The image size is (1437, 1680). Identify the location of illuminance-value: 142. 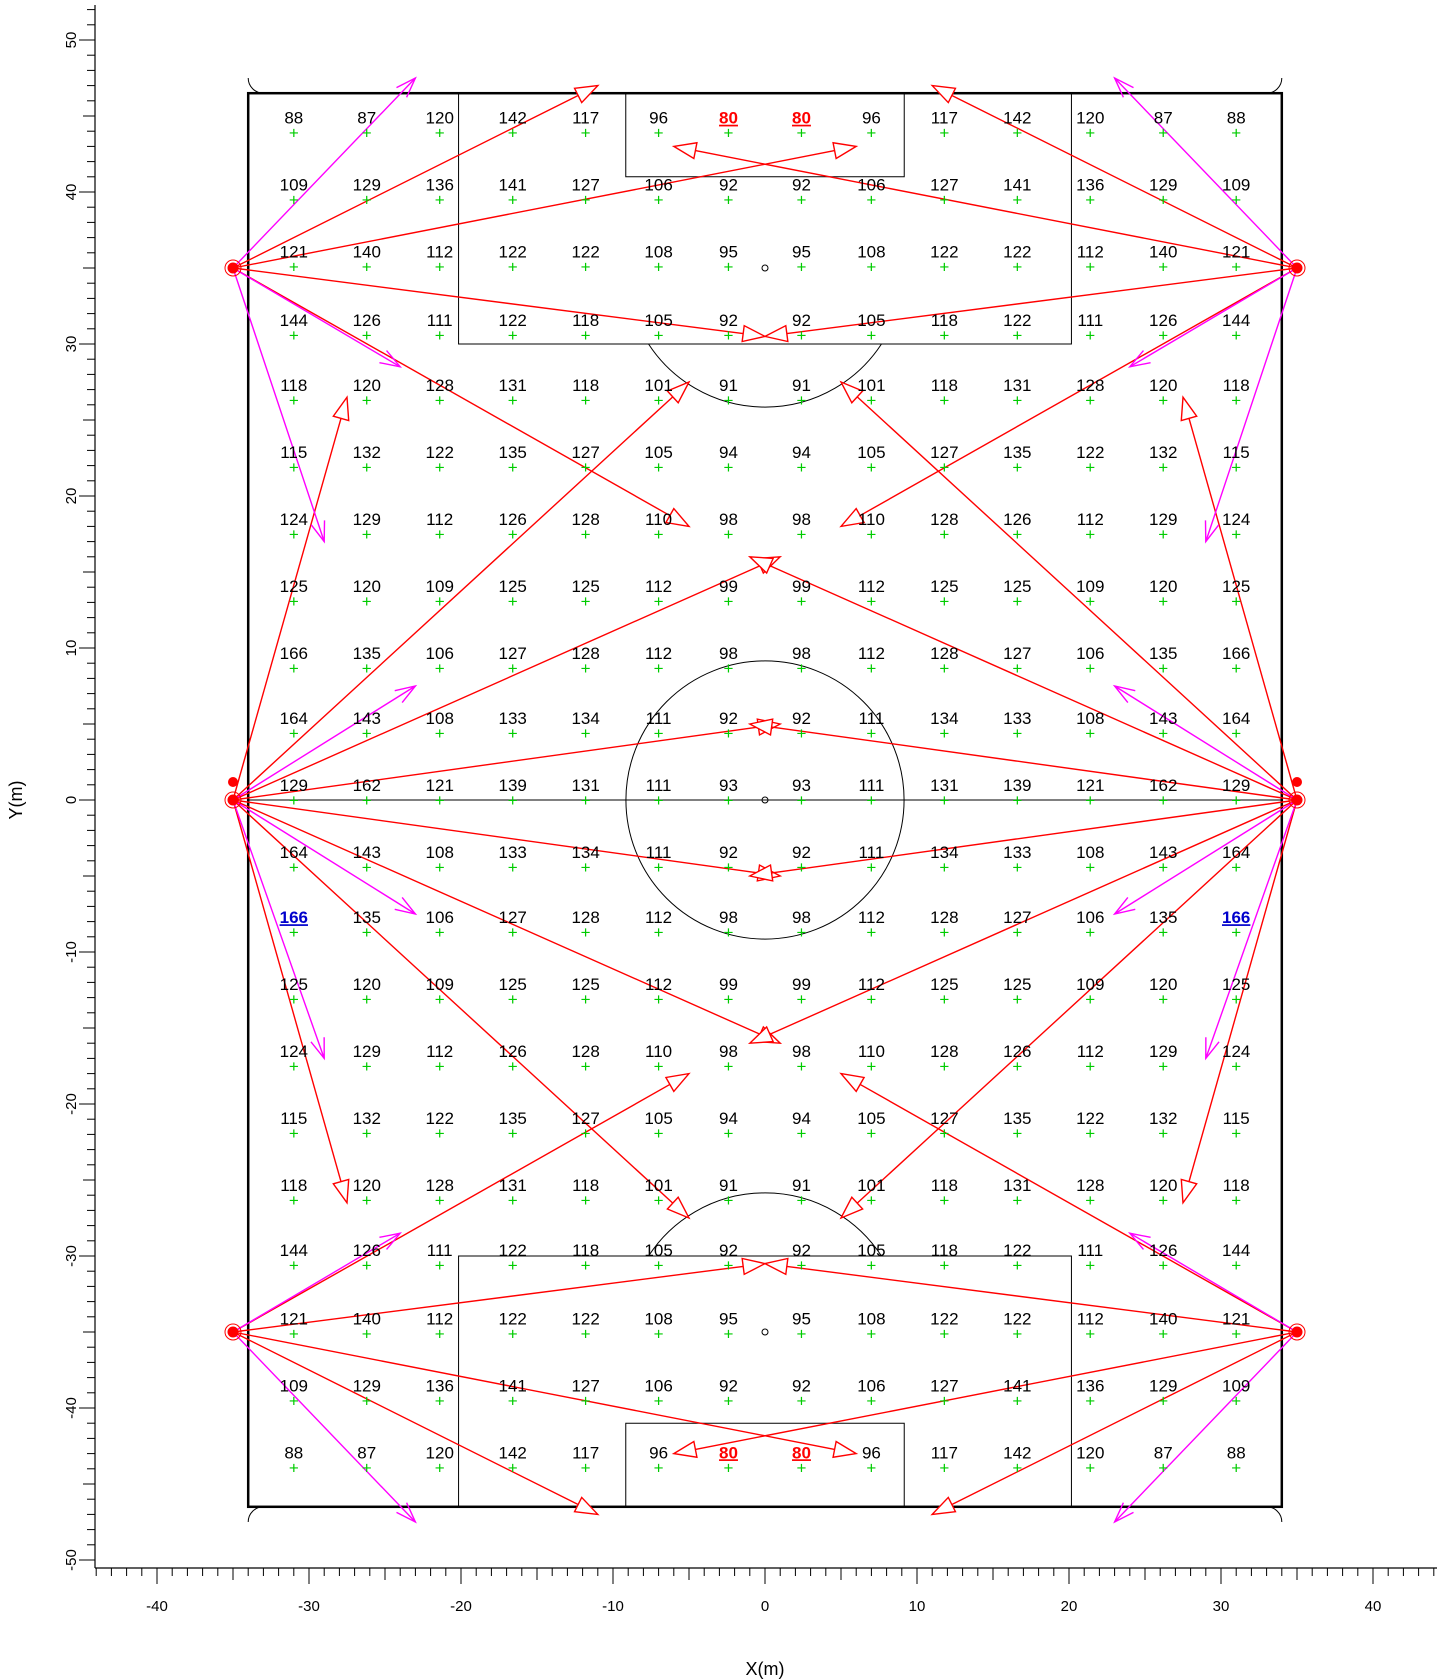
(512, 118).